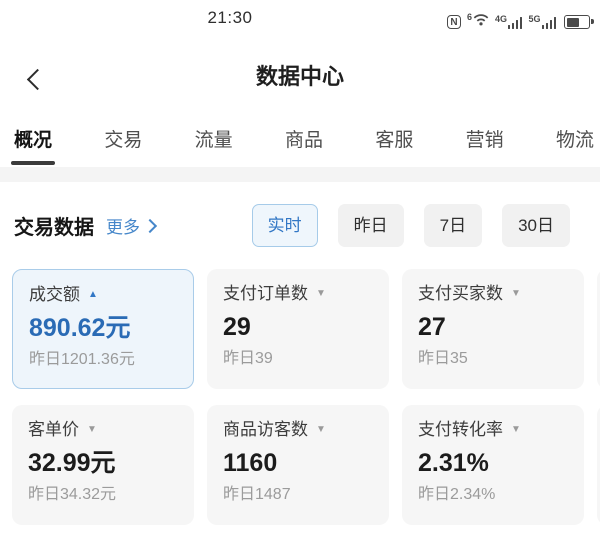  Describe the element at coordinates (481, 22) in the screenshot. I see `wifi-icon` at that location.